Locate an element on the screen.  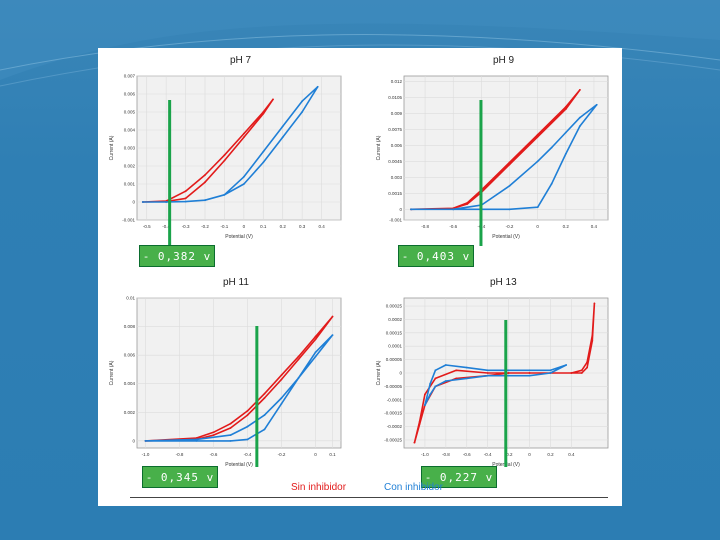
y-tick-label: 0.009 is located at coordinates (397, 113).